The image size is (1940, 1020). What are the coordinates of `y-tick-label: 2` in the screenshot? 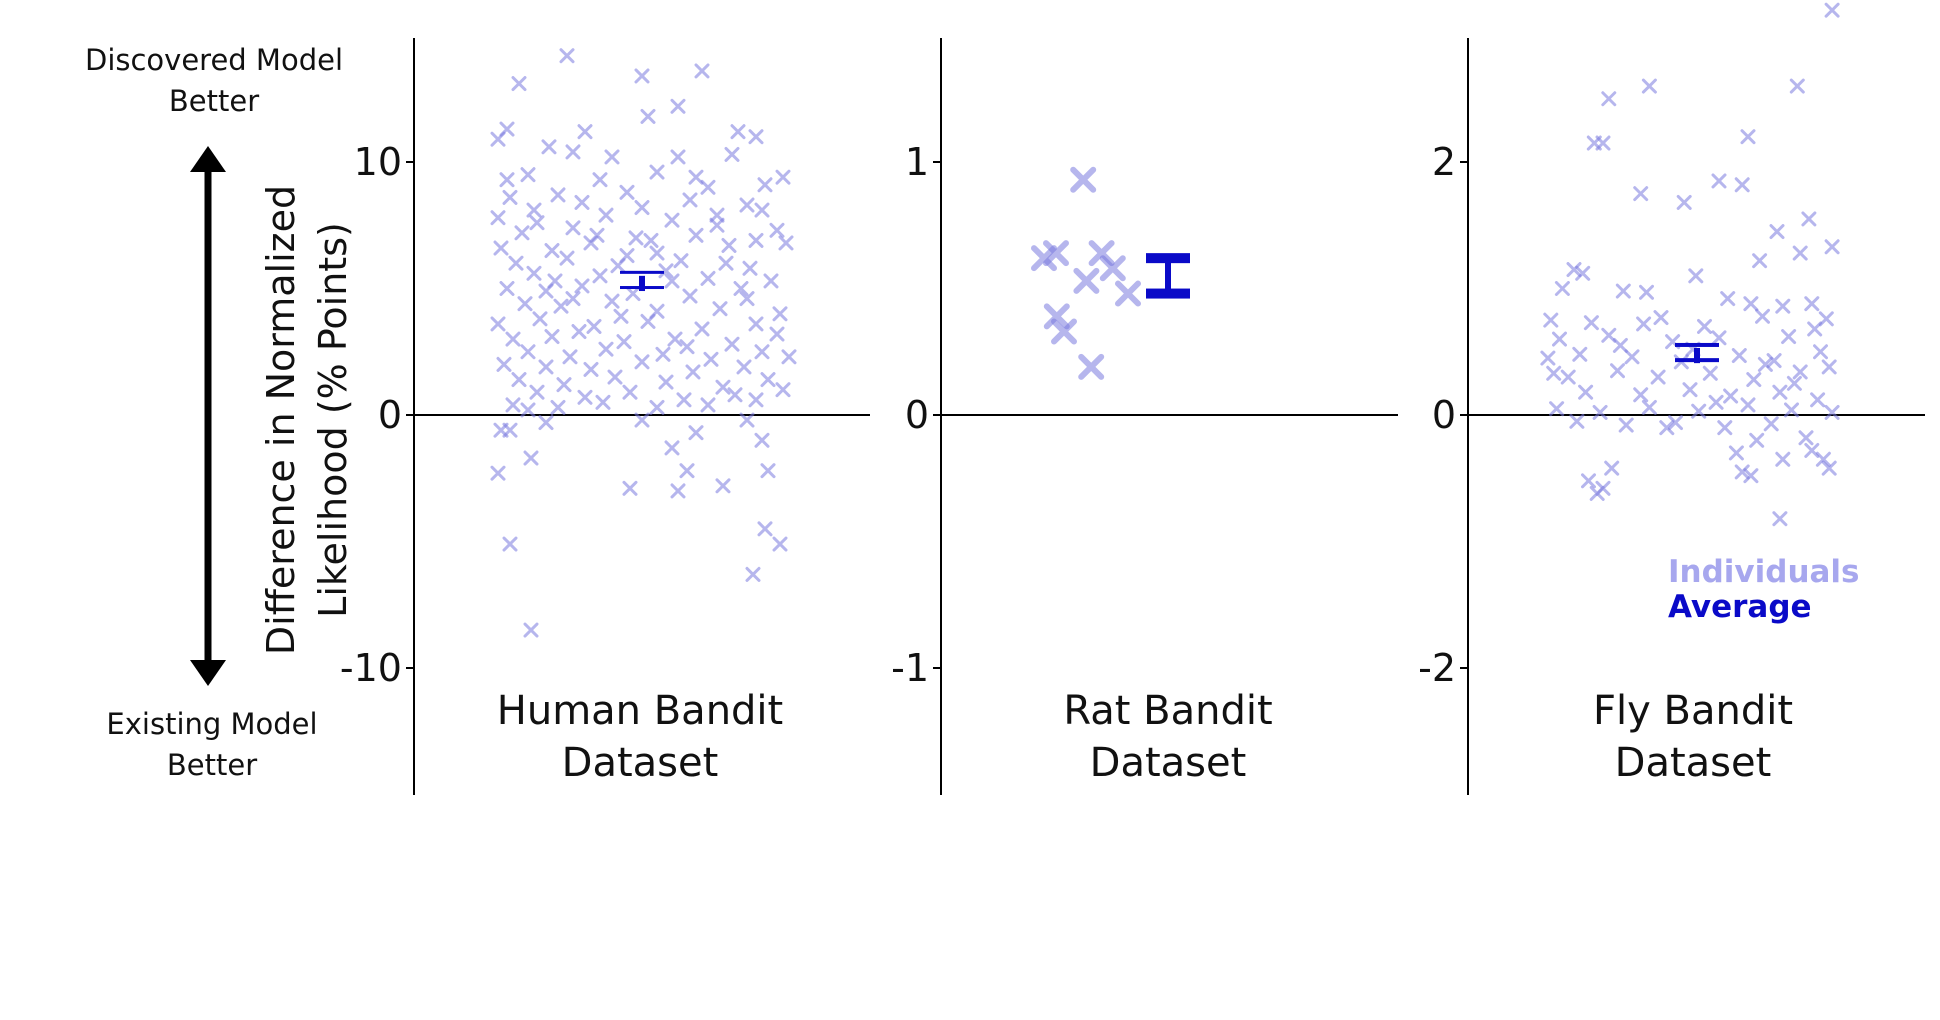 It's located at (1444, 162).